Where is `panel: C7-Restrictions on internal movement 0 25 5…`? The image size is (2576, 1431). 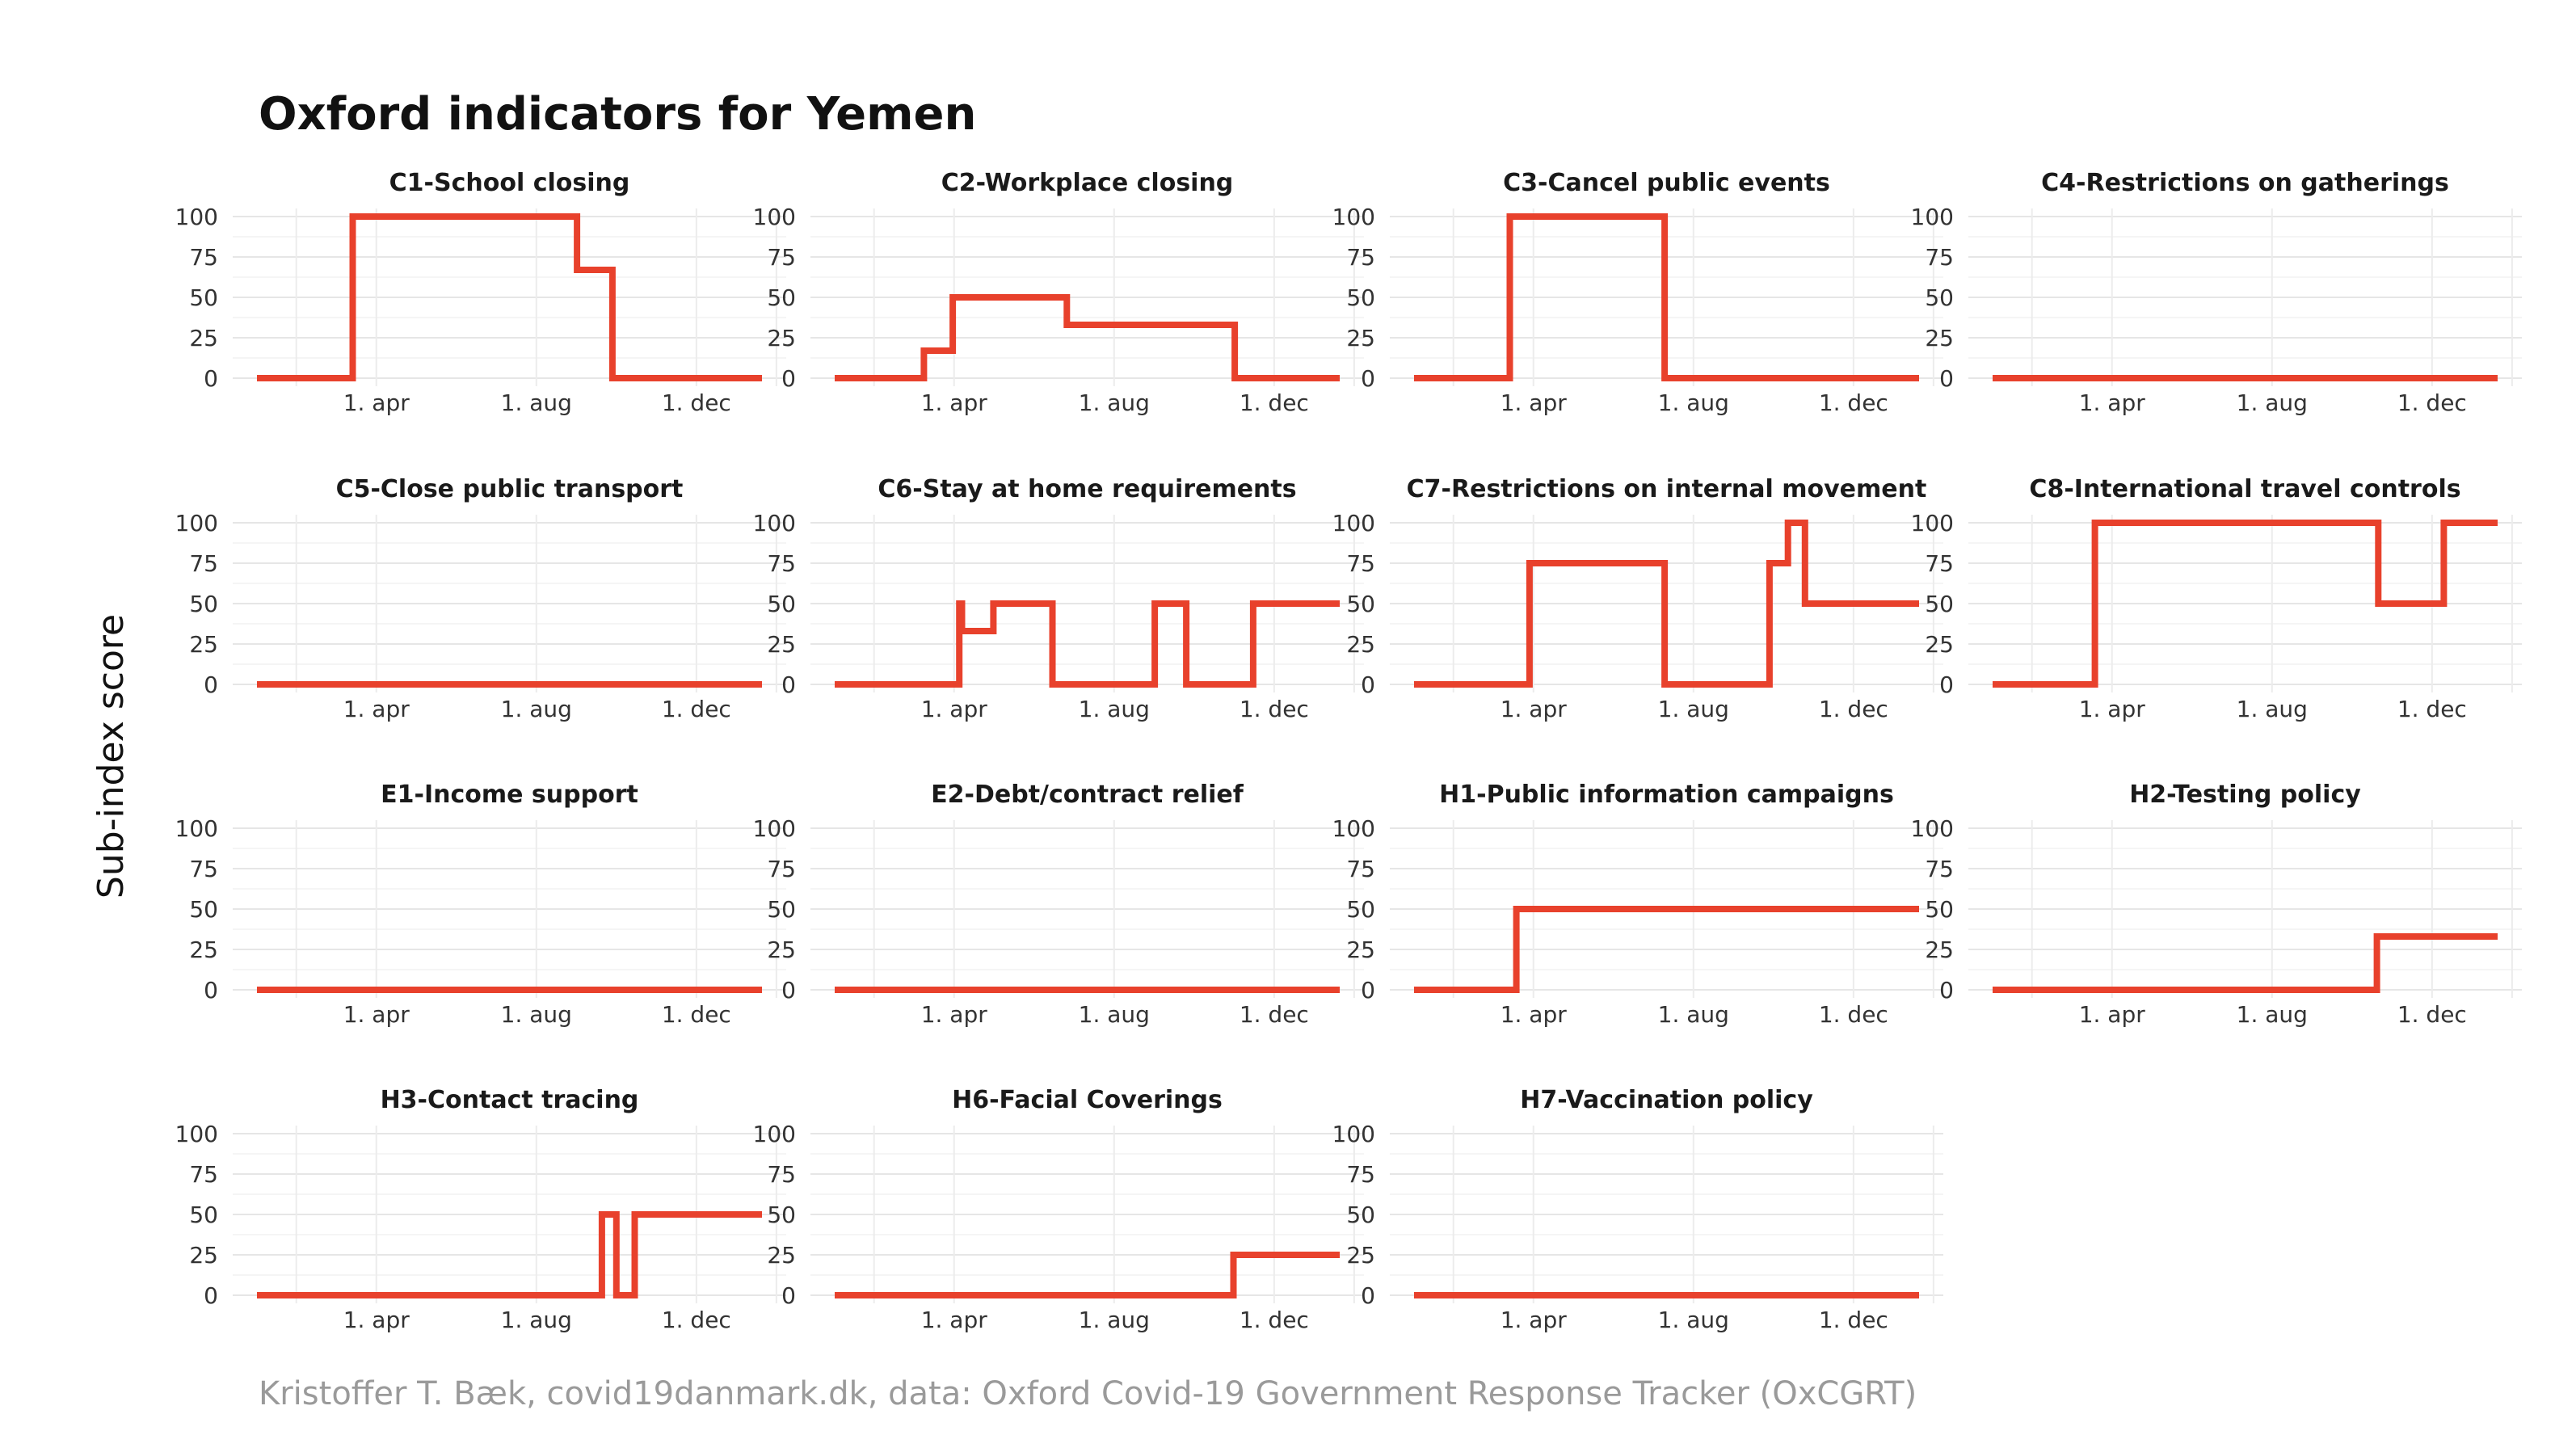
panel: C7-Restrictions on internal movement 0 25 5… is located at coordinates (1637, 598).